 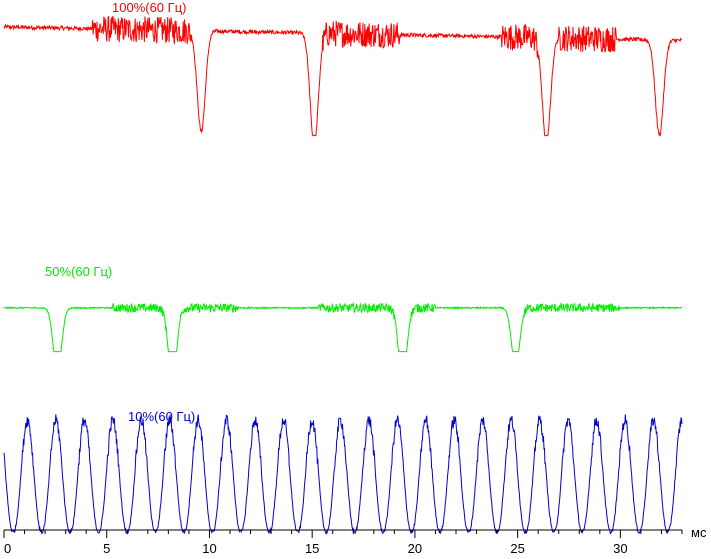 I want to click on series-label-2: 50%(60 Гц), so click(x=78, y=271).